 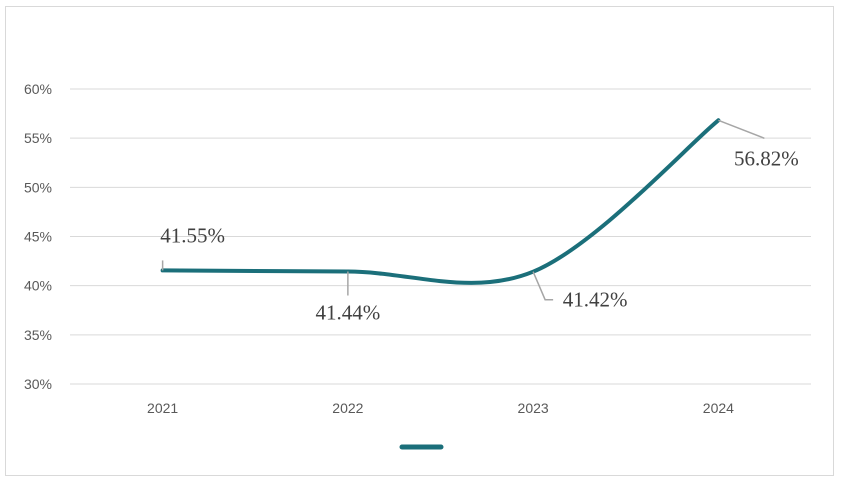 I want to click on y-tick-label: 35%, so click(x=38, y=335).